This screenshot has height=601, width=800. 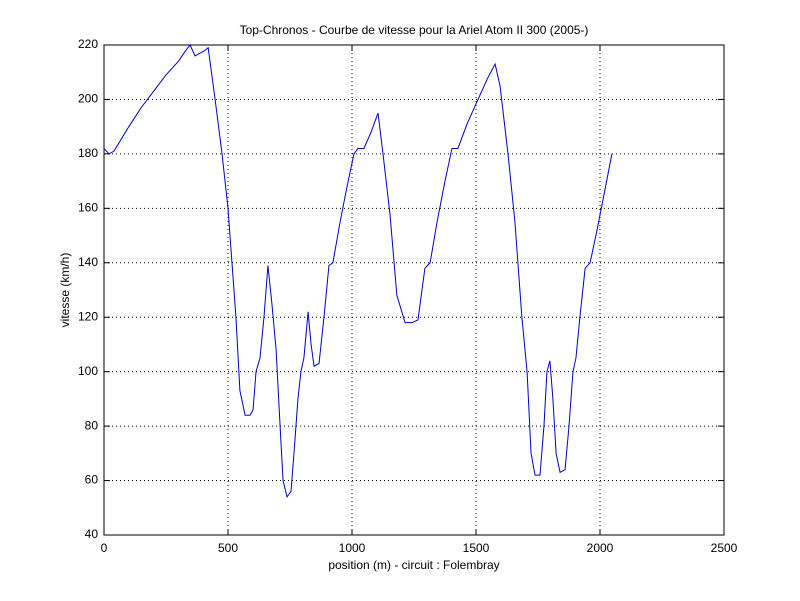 I want to click on x-tick-label: 2000, so click(x=600, y=548).